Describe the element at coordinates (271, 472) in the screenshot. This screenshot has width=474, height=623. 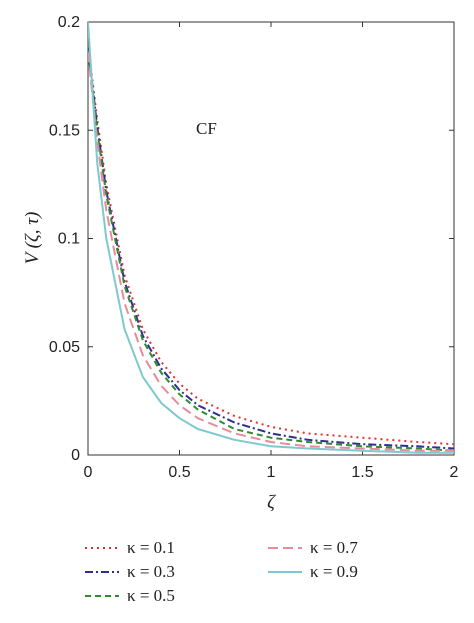
I see `x-tick-label: 1` at that location.